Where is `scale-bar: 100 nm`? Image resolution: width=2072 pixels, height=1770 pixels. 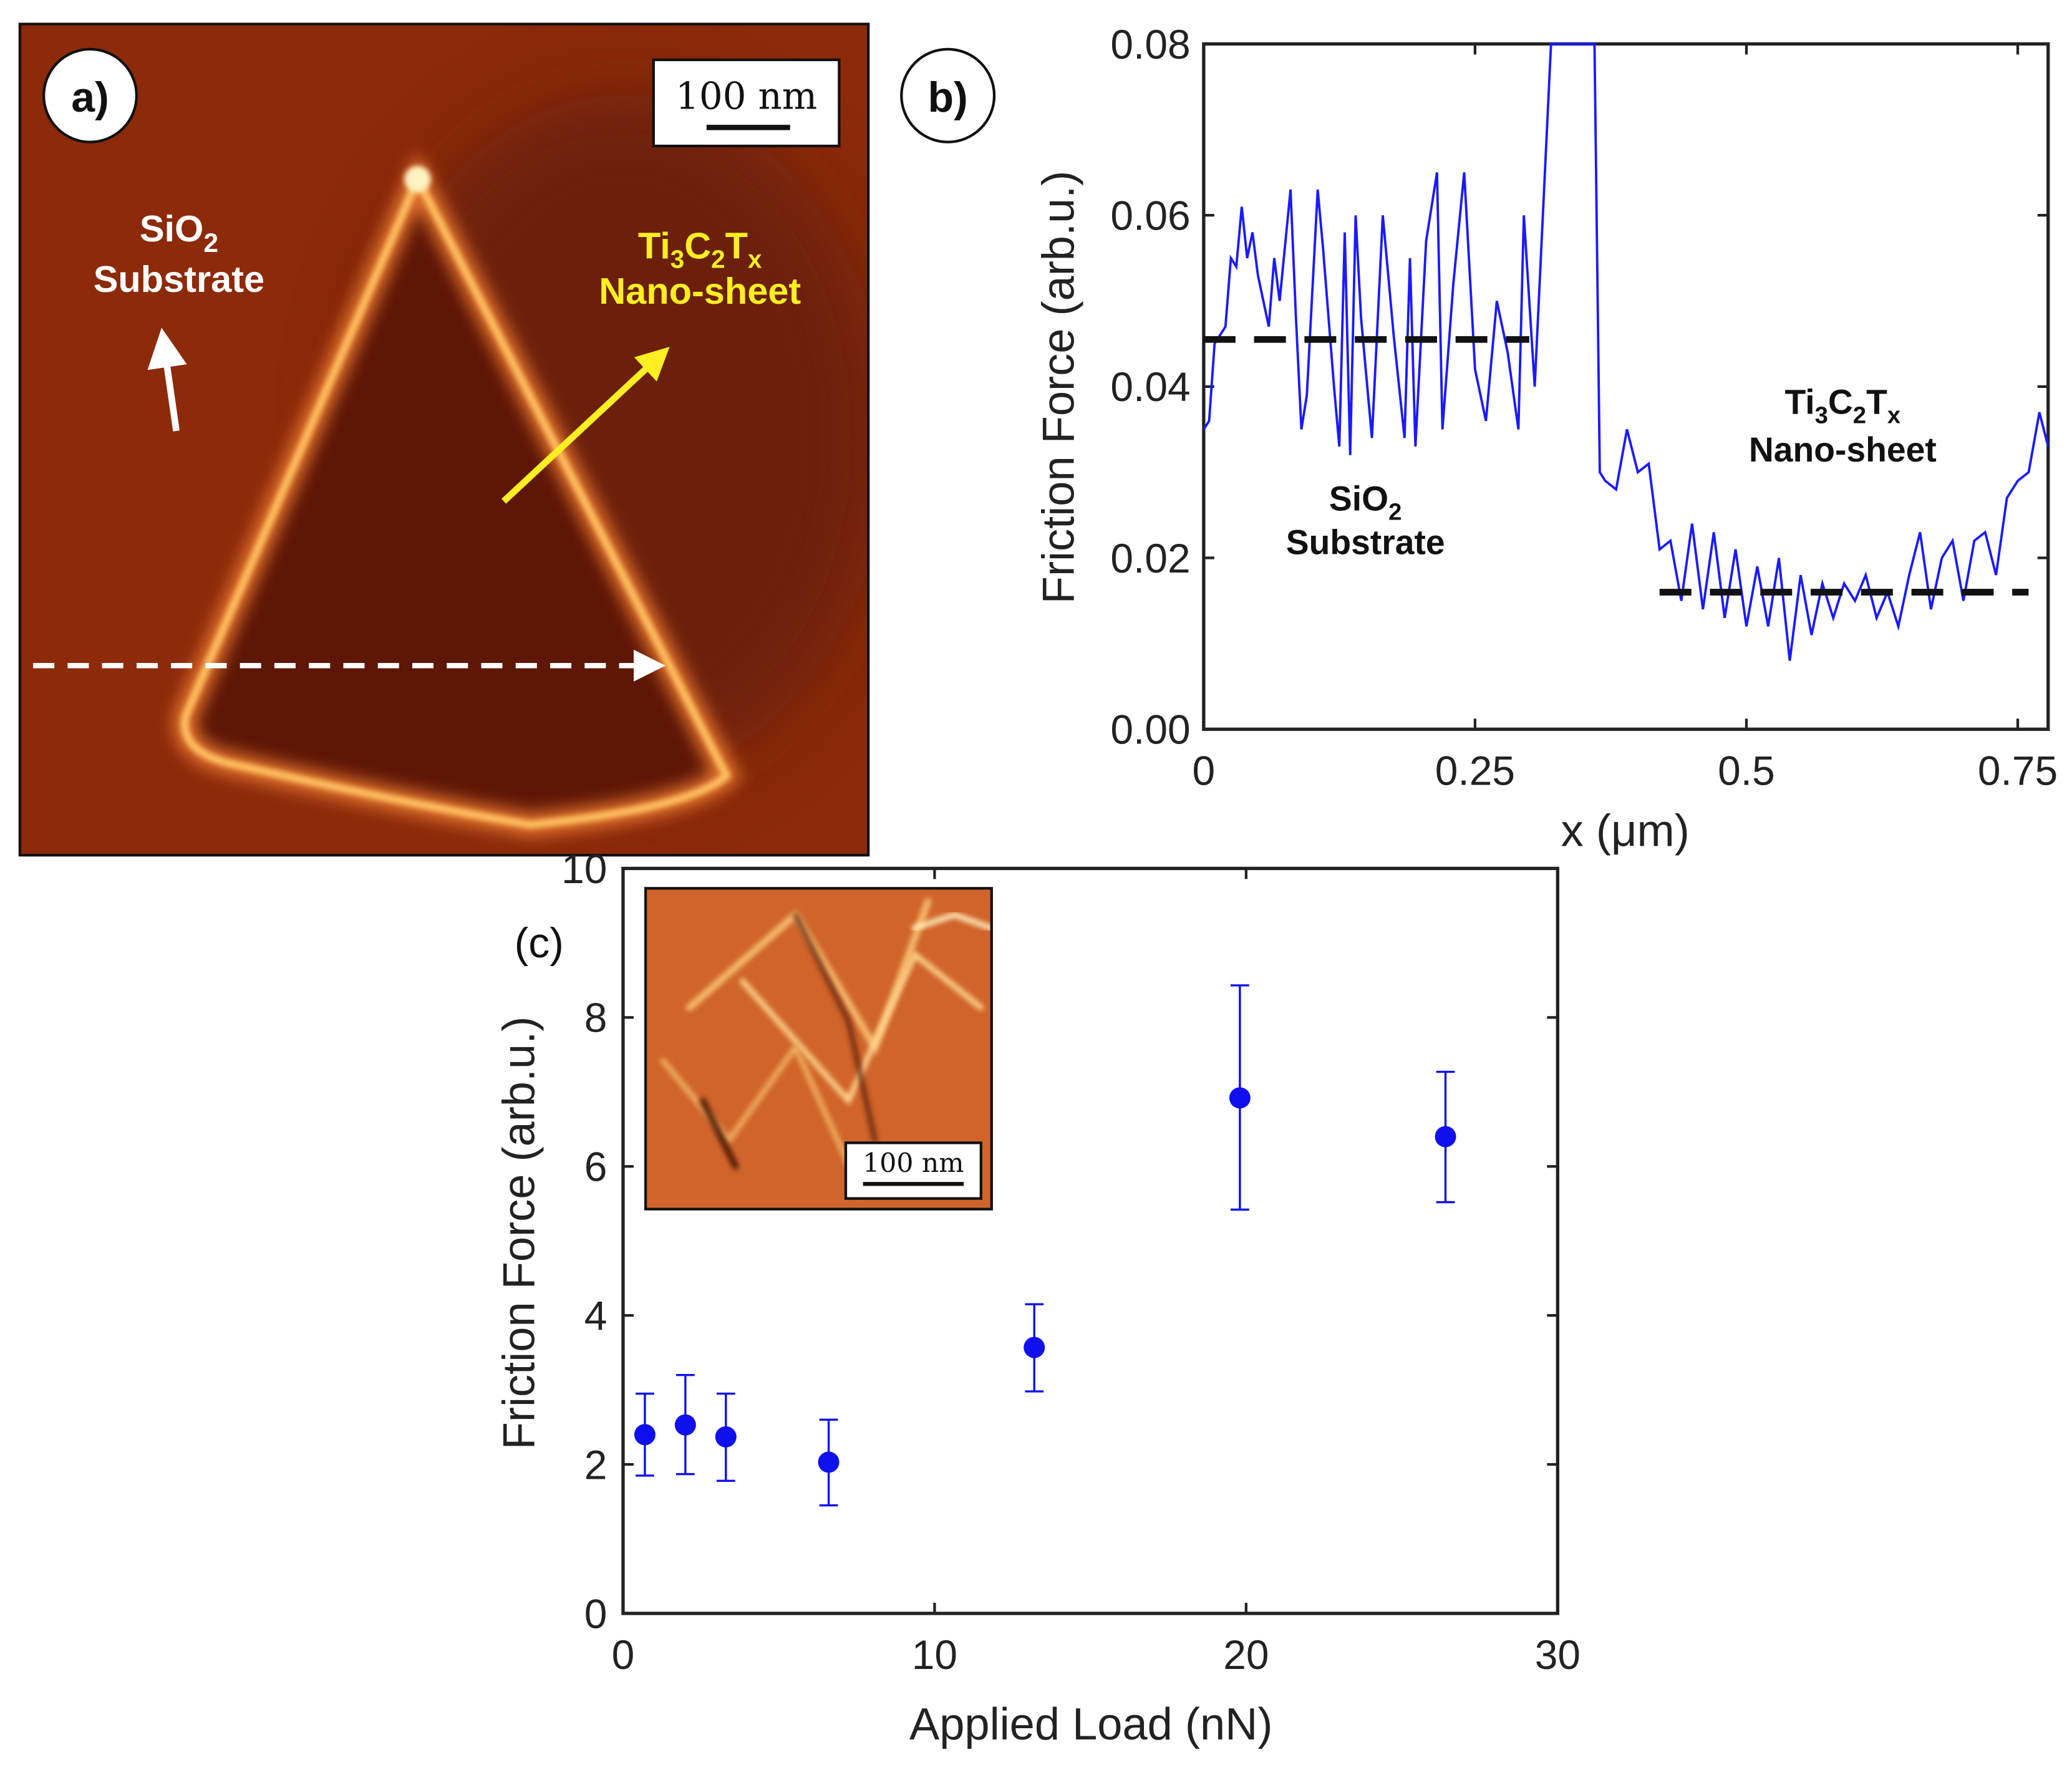 scale-bar: 100 nm is located at coordinates (747, 103).